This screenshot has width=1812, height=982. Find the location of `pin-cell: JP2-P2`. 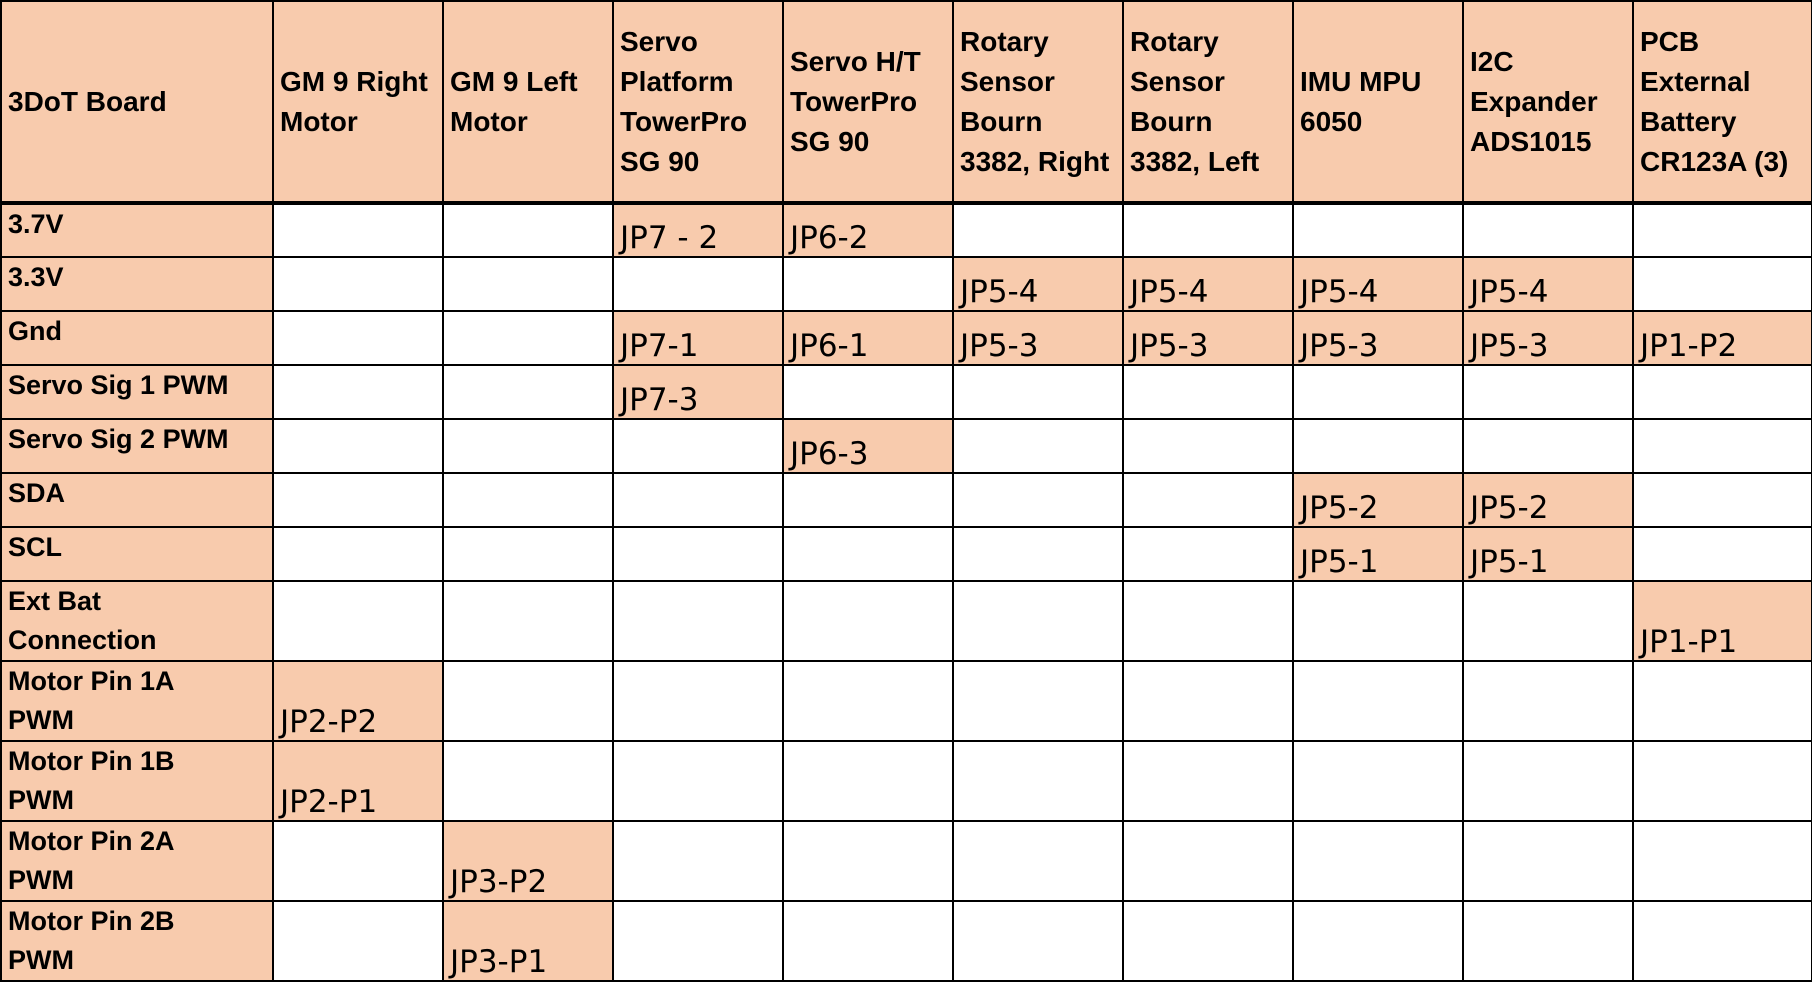

pin-cell: JP2-P2 is located at coordinates (358, 701).